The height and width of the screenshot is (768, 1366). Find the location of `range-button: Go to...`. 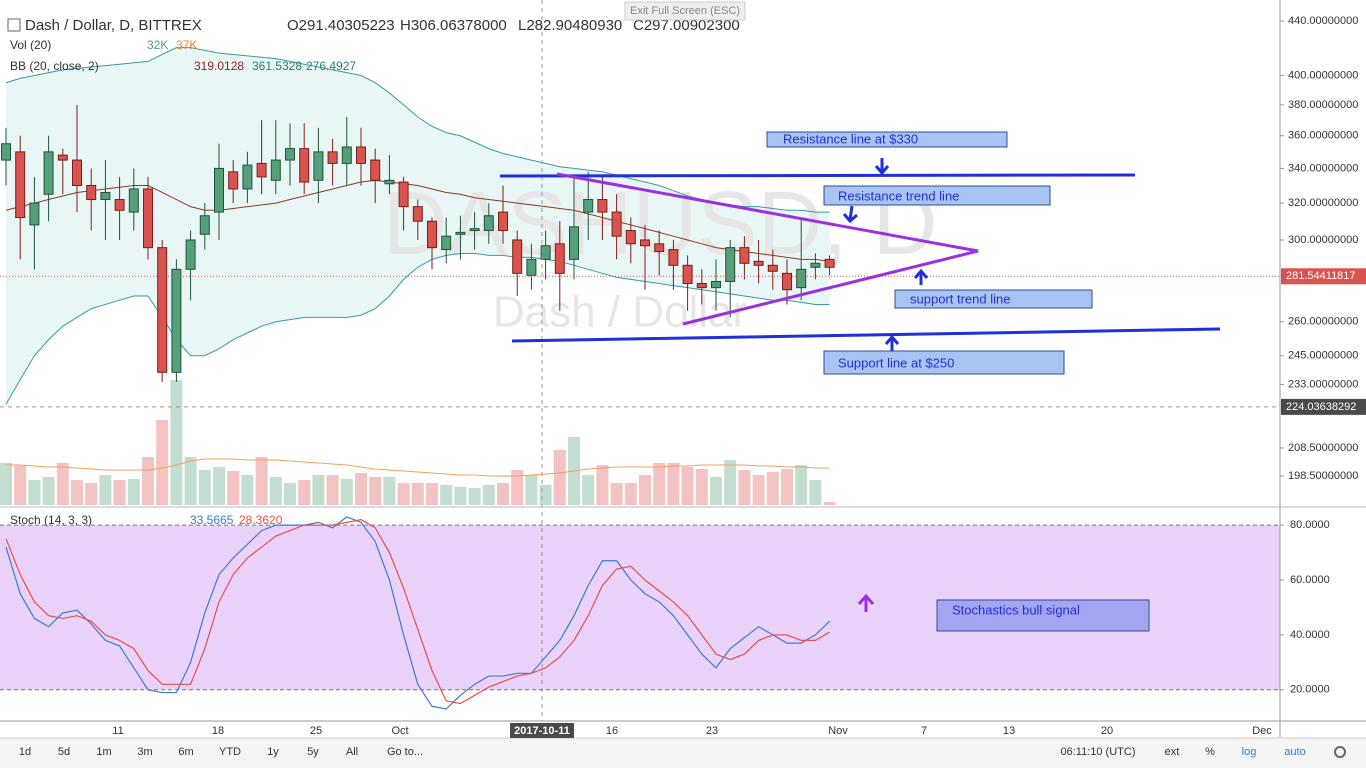

range-button: Go to... is located at coordinates (405, 752).